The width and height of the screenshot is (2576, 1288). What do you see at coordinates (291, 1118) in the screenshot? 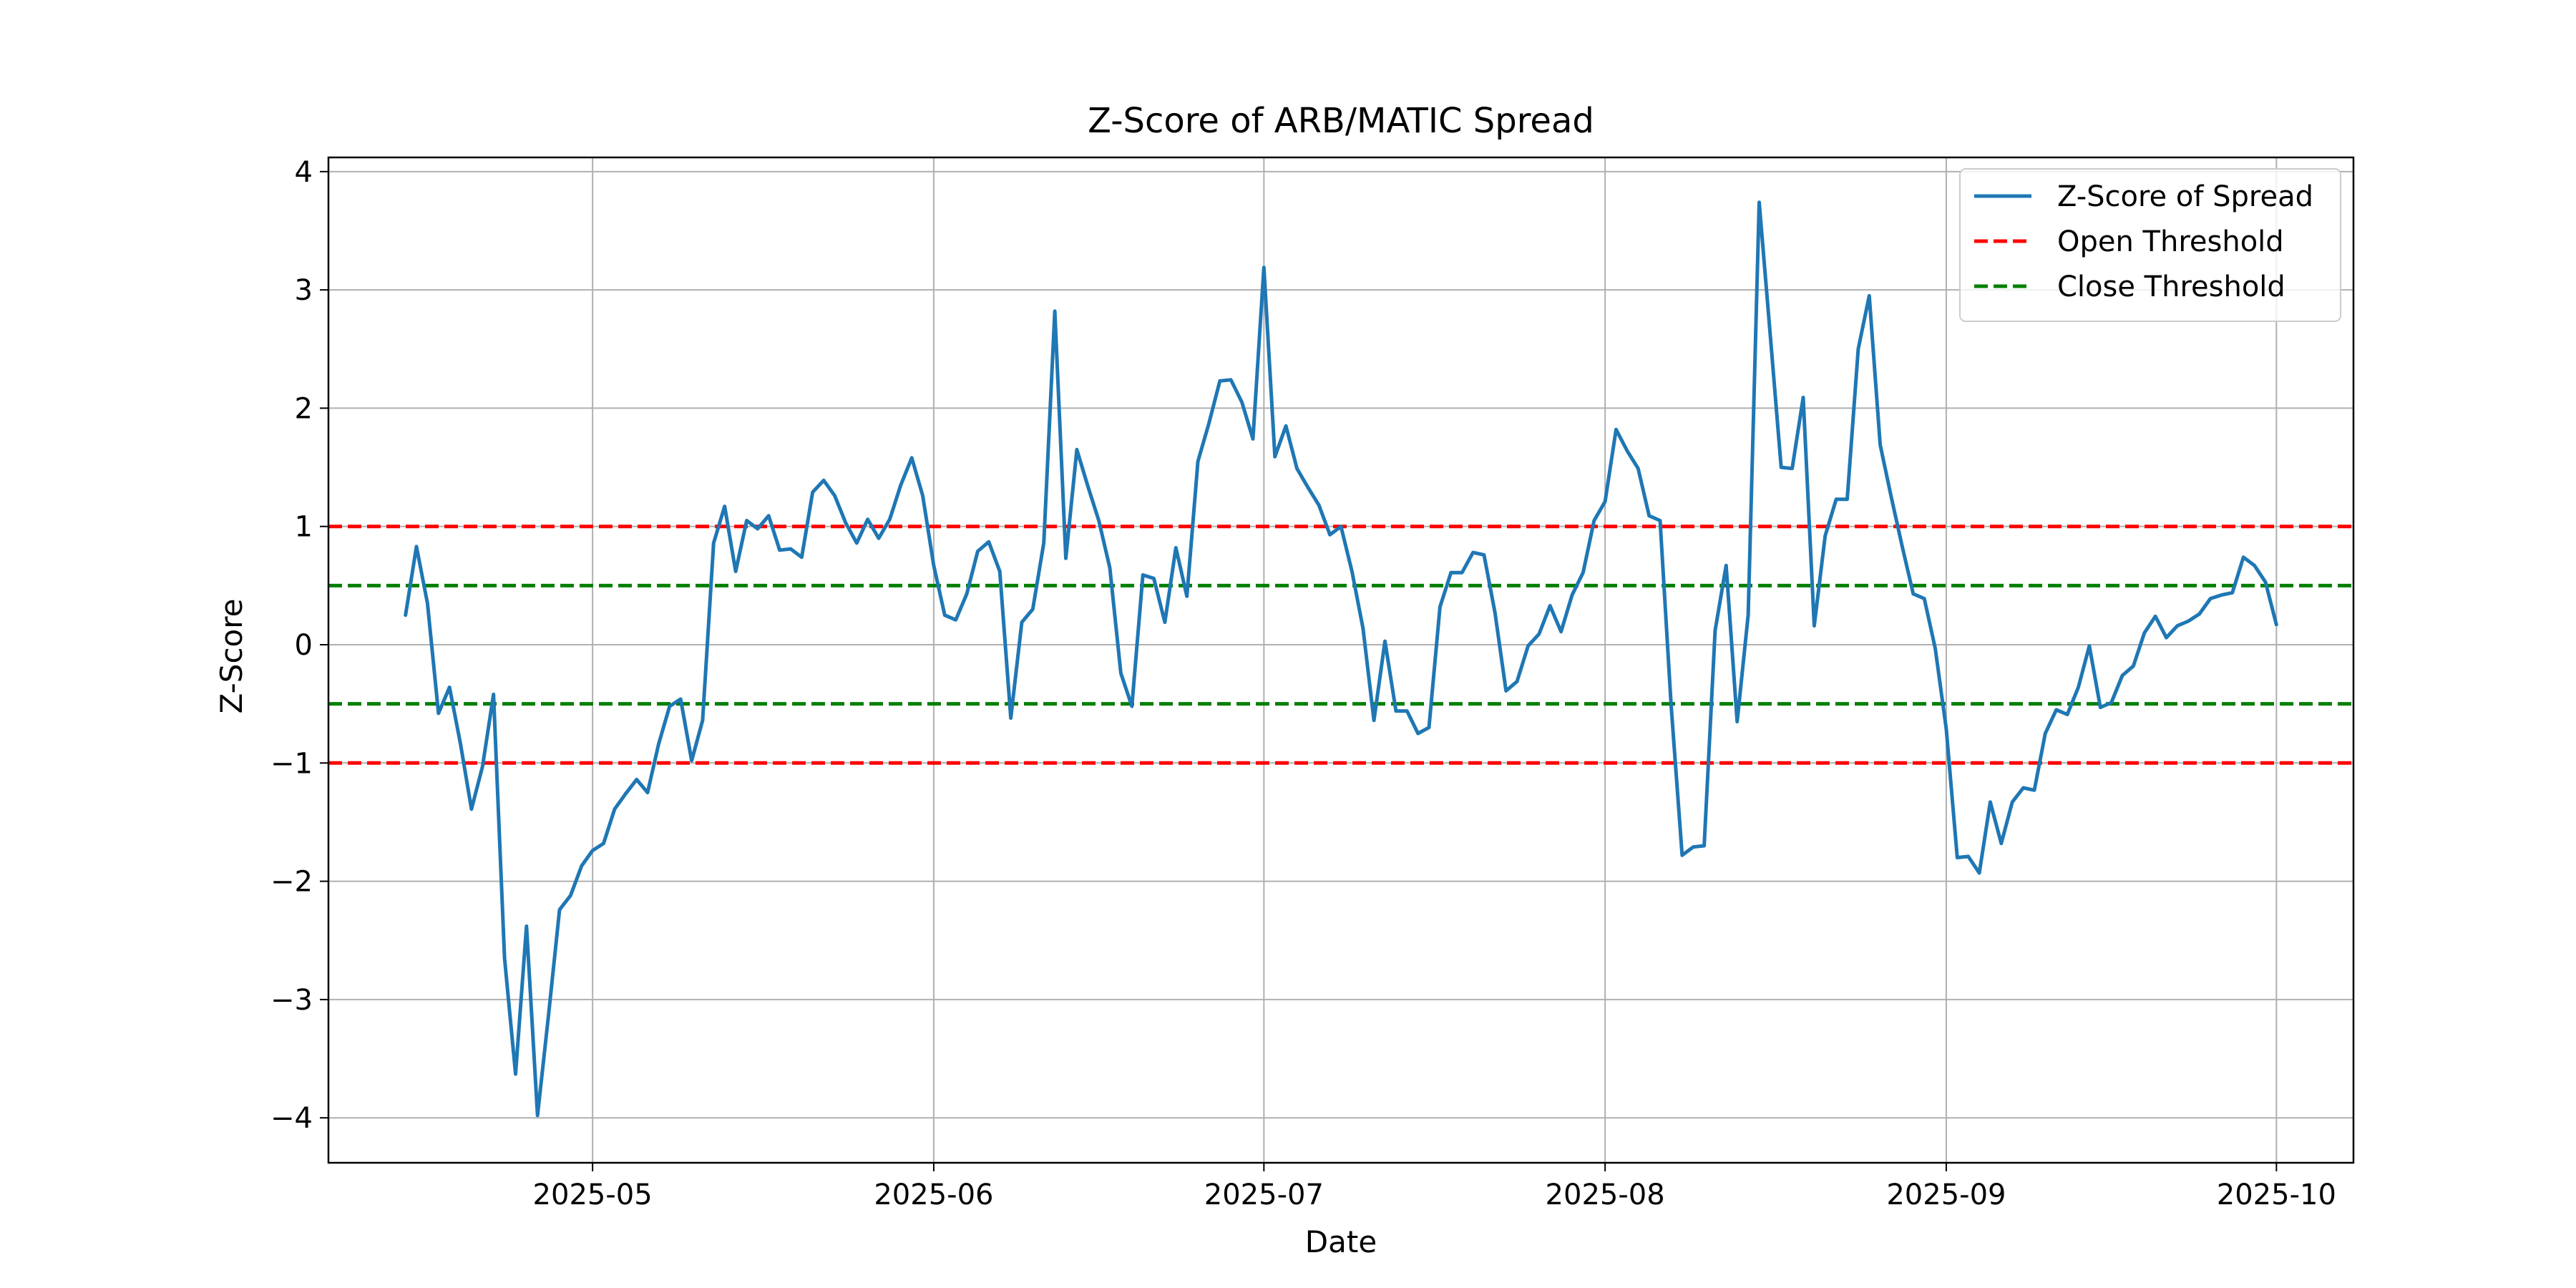
I see `y-tick-label: −4` at bounding box center [291, 1118].